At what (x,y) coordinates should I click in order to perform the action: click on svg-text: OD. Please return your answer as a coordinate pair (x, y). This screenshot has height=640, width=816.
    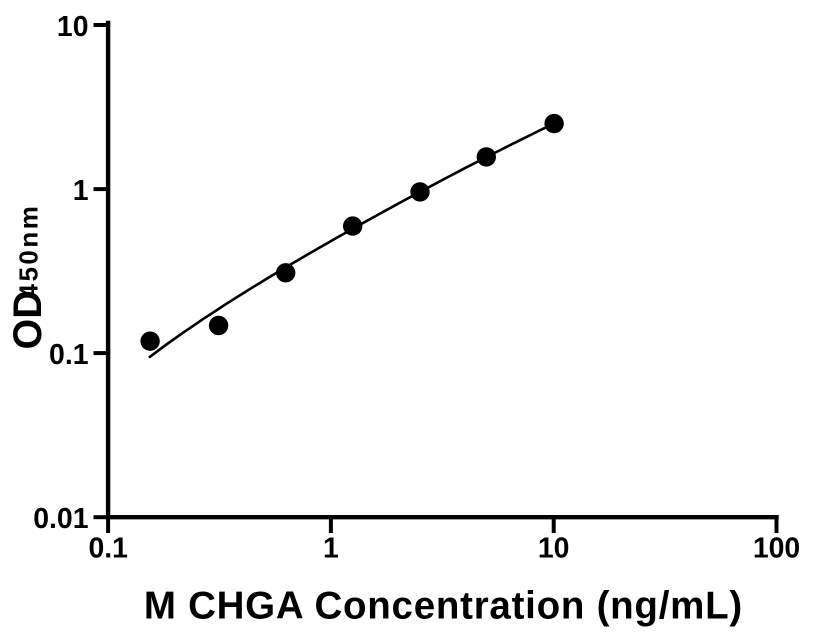
    Looking at the image, I should click on (28, 319).